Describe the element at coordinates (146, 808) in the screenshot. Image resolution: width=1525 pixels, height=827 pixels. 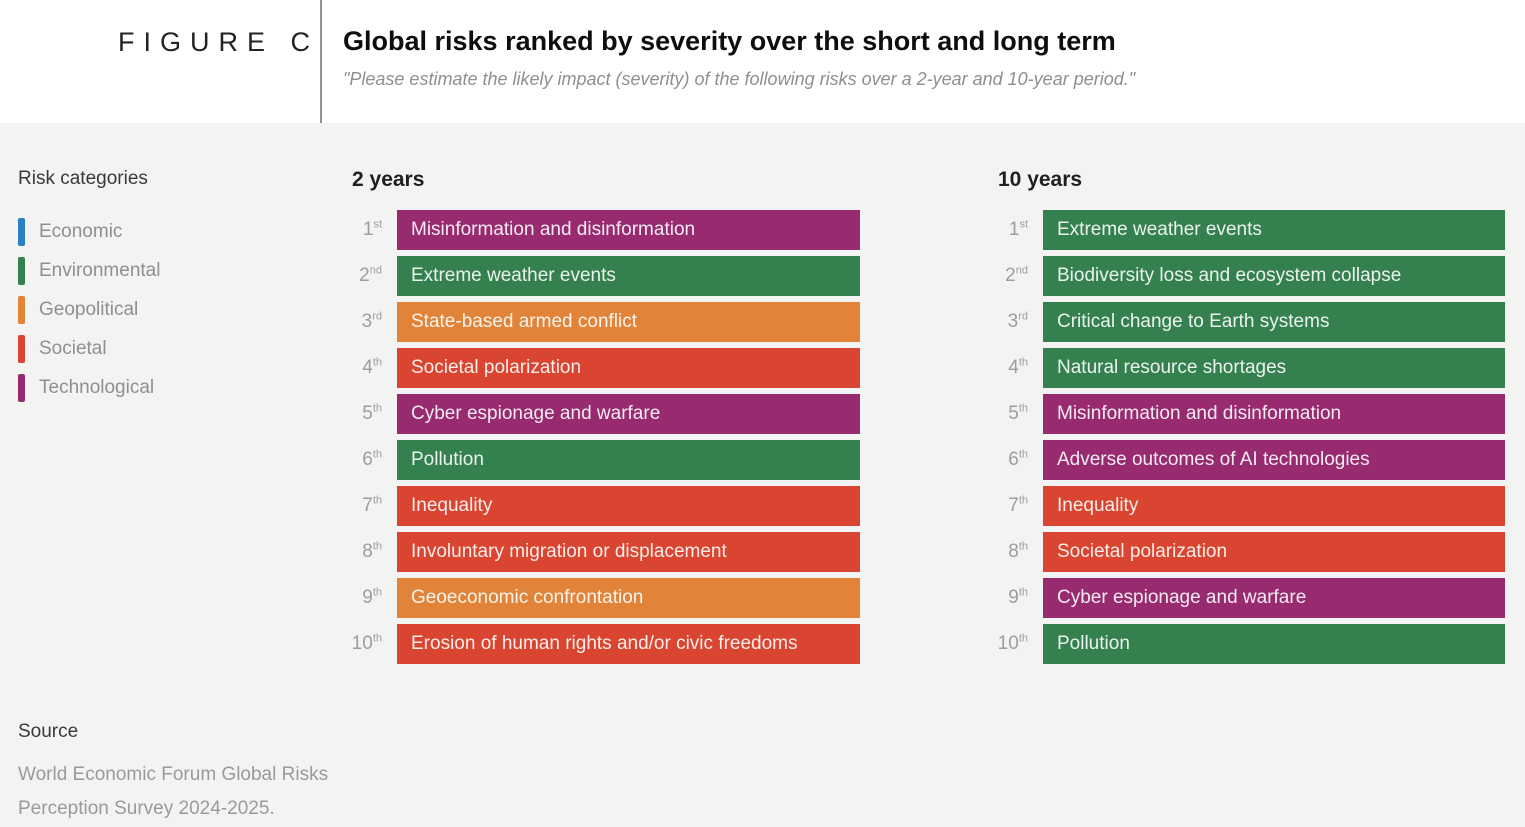
I see `source-line: Perception Survey 2024-2025.` at that location.